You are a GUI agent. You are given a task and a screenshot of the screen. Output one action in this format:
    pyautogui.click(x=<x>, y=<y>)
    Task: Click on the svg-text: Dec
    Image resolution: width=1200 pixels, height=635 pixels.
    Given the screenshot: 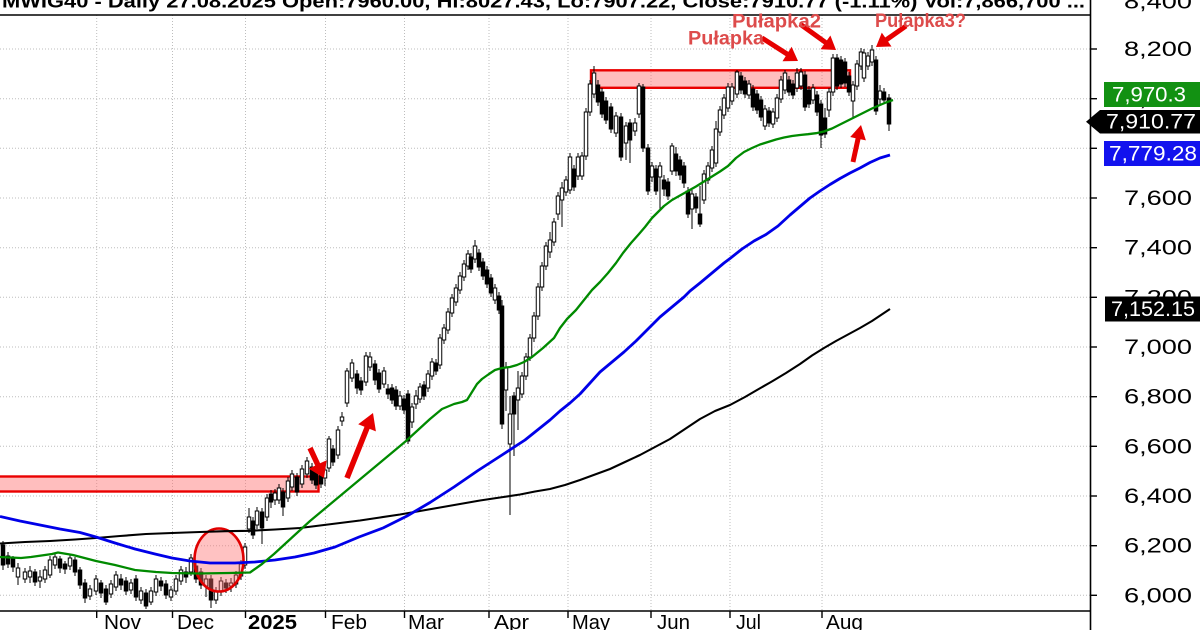 What is the action you would take?
    pyautogui.click(x=195, y=620)
    